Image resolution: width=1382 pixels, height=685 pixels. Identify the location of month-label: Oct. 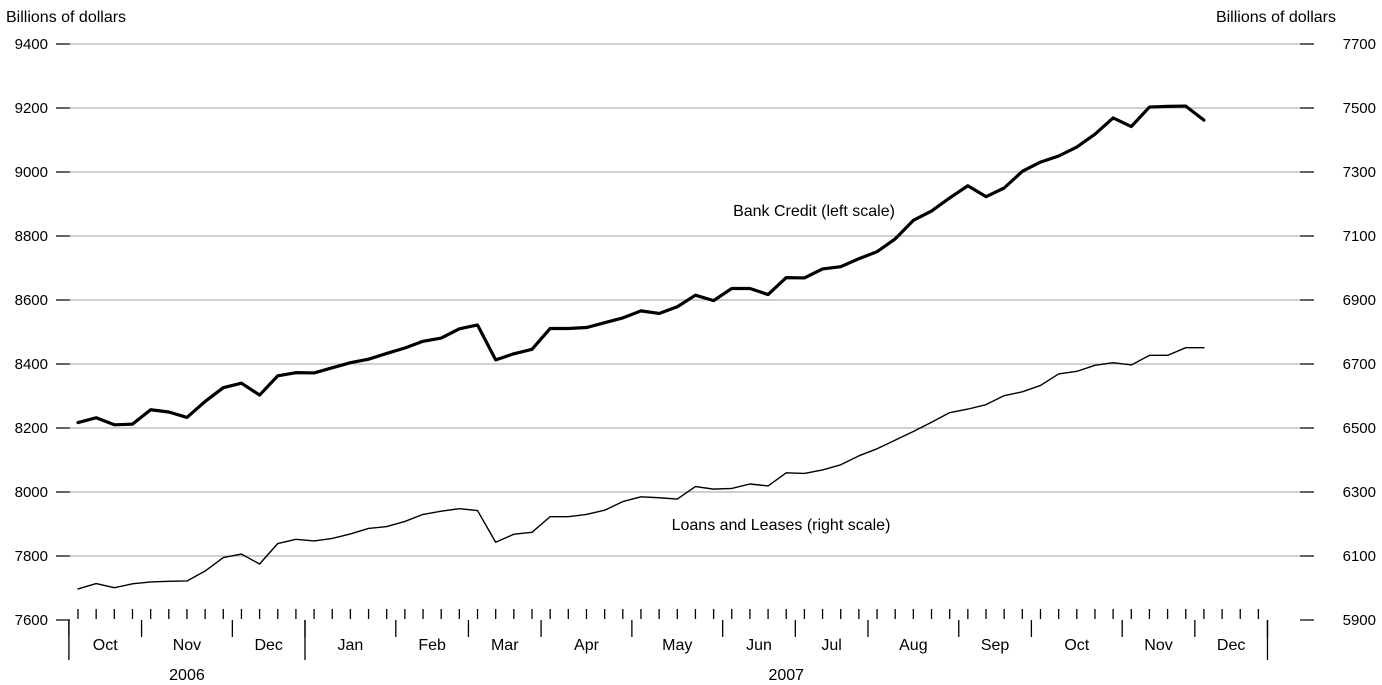
(1076, 645).